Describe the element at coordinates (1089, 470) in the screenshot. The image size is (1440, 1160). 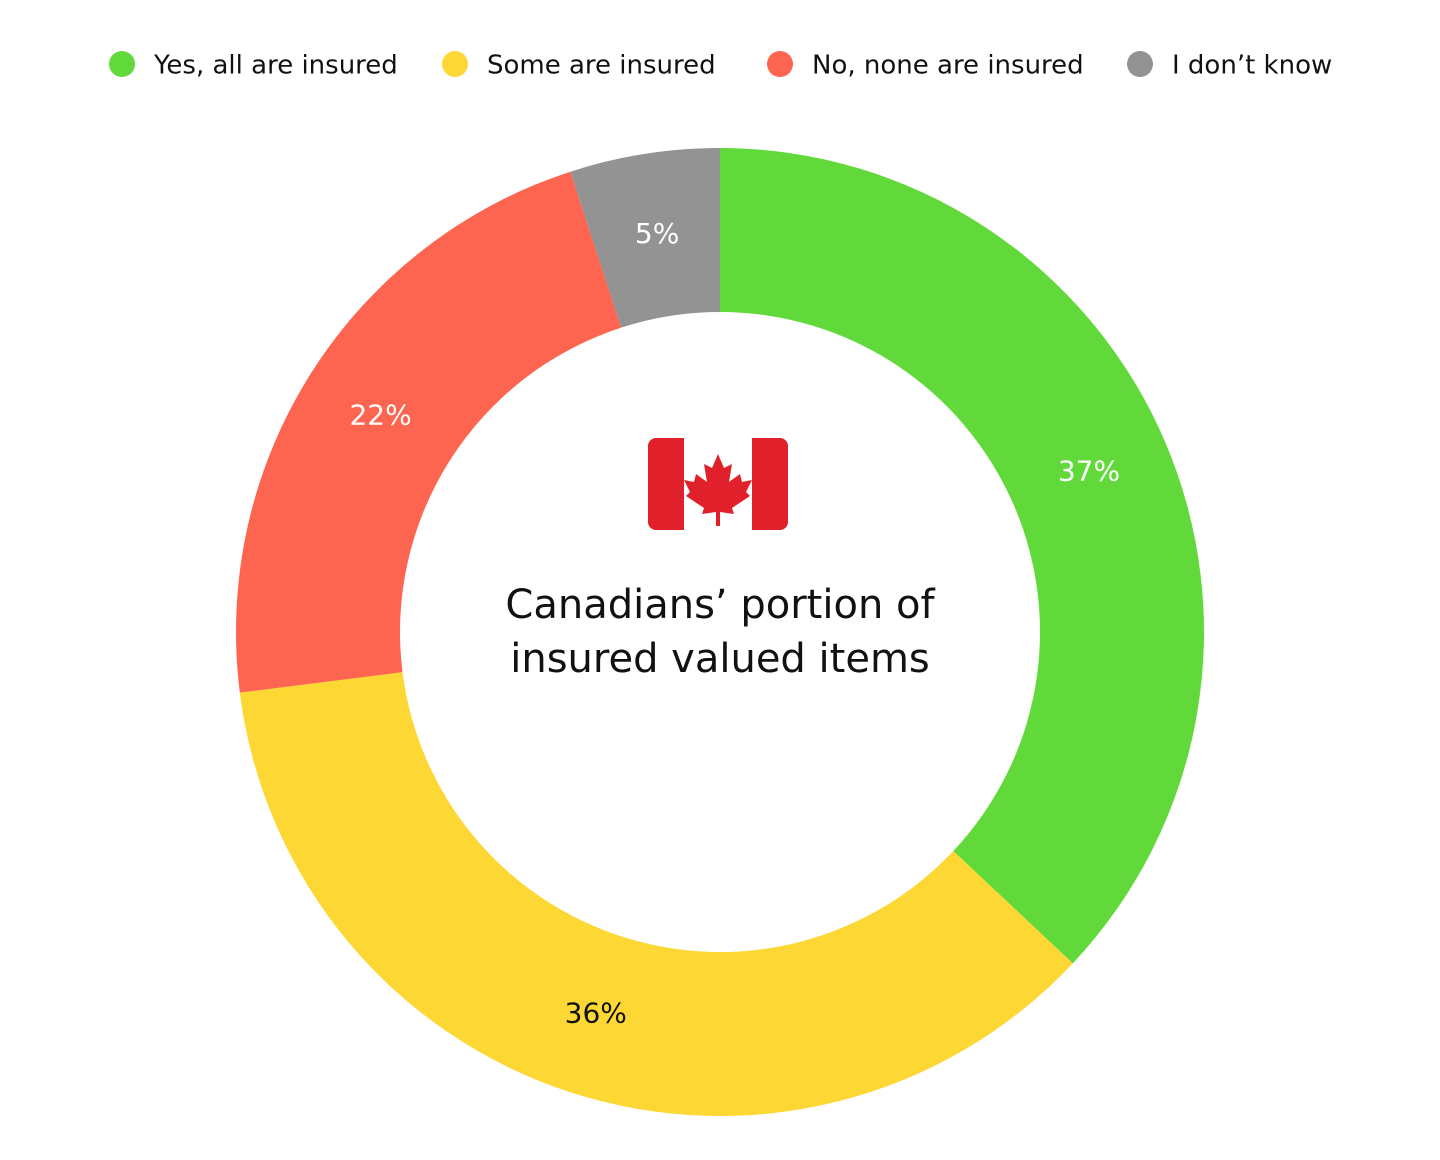
I see `data-label: 37%` at that location.